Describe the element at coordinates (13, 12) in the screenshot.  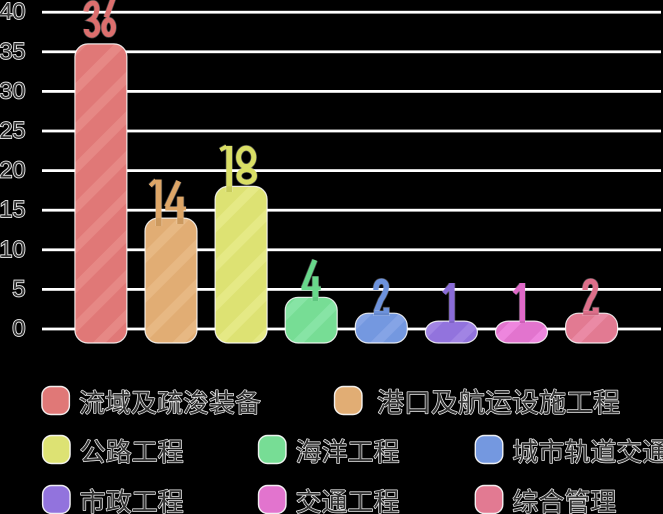
I see `svg-text: 40` at that location.